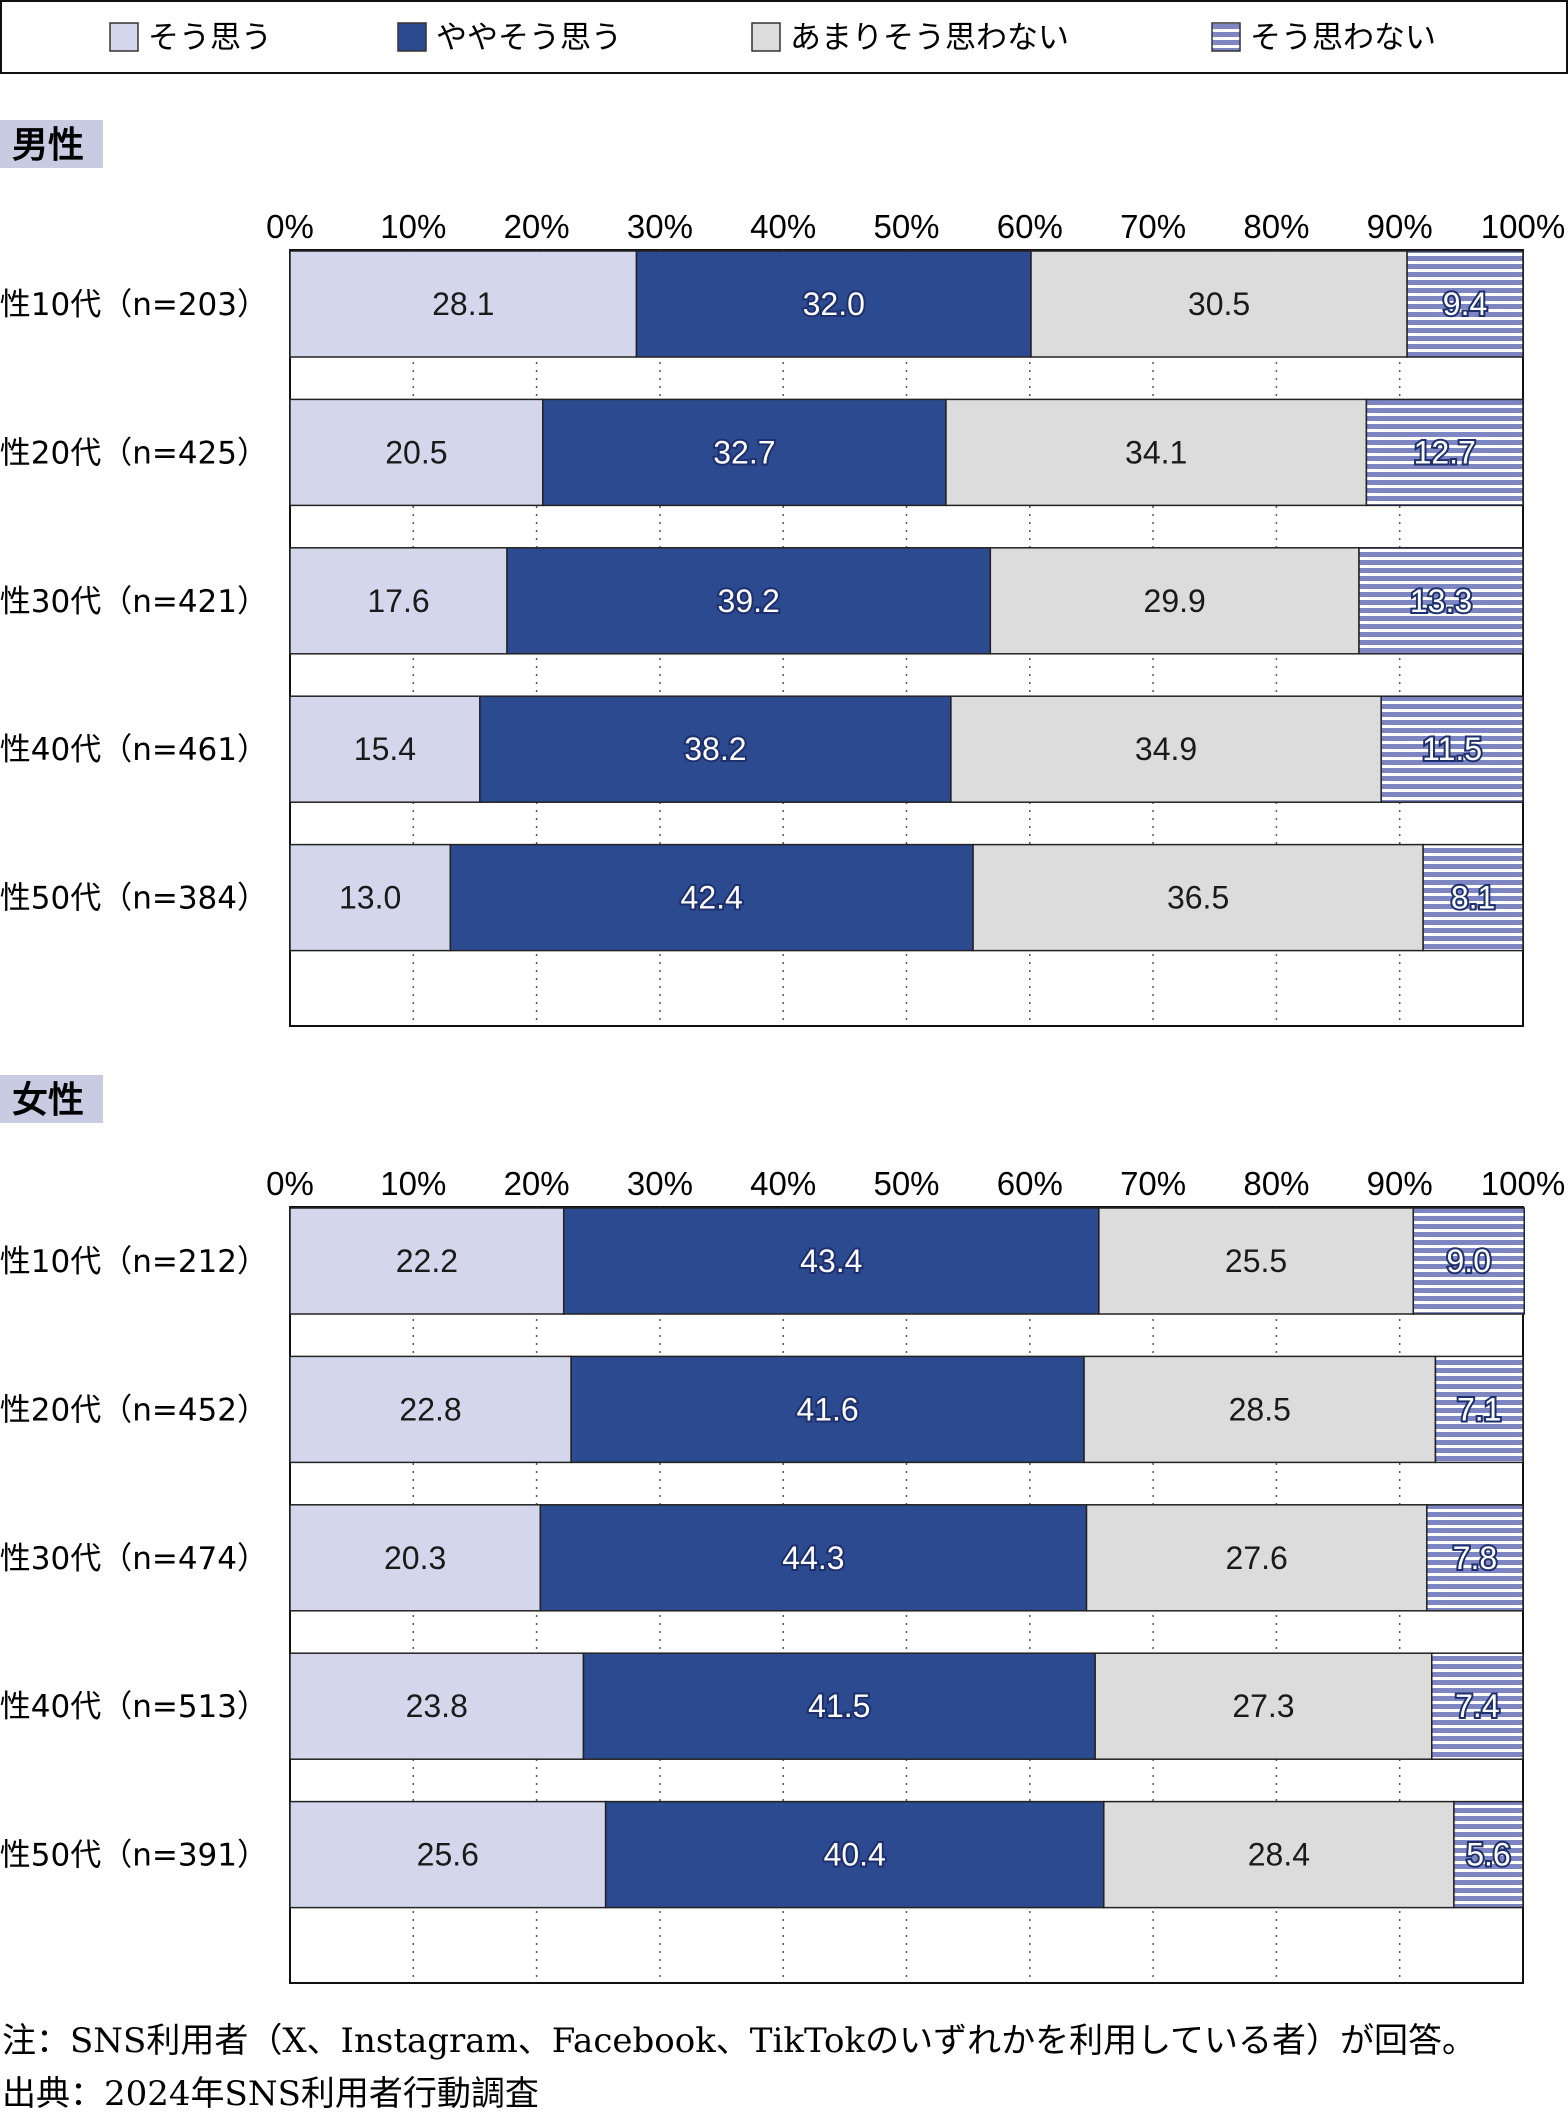 The width and height of the screenshot is (1568, 2125). Describe the element at coordinates (813, 1558) in the screenshot. I see `data-label: 44.3` at that location.